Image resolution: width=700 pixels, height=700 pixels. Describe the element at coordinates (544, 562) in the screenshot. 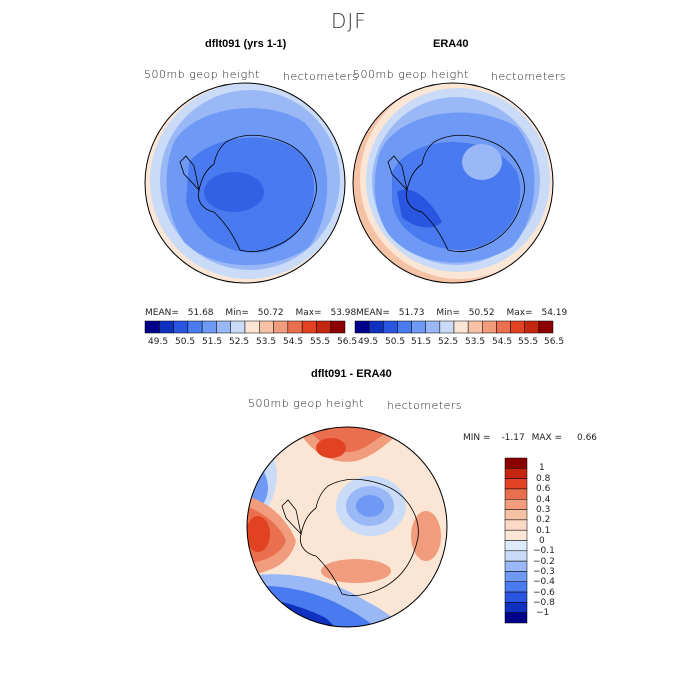

I see `panel3-tick: −0.2` at that location.